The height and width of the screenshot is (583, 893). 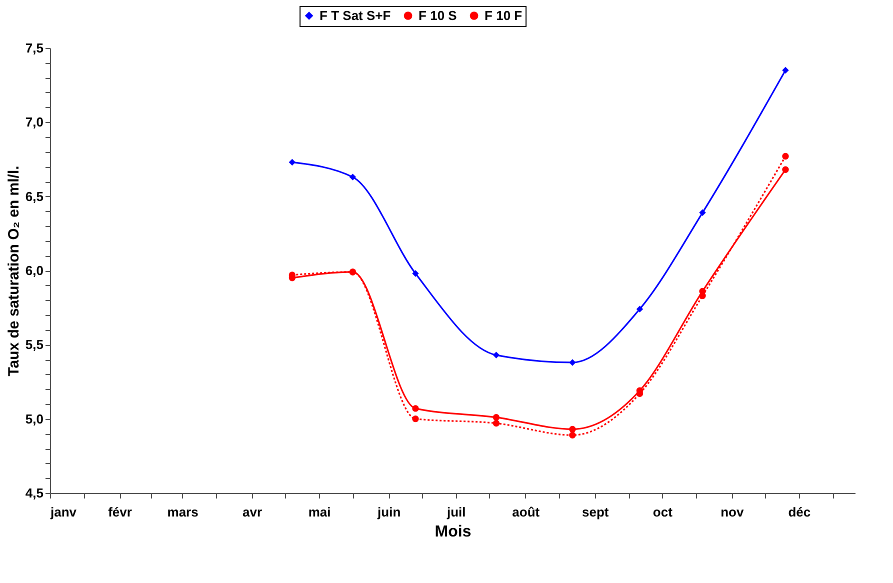 What do you see at coordinates (64, 512) in the screenshot?
I see `x-tick-label: janv` at bounding box center [64, 512].